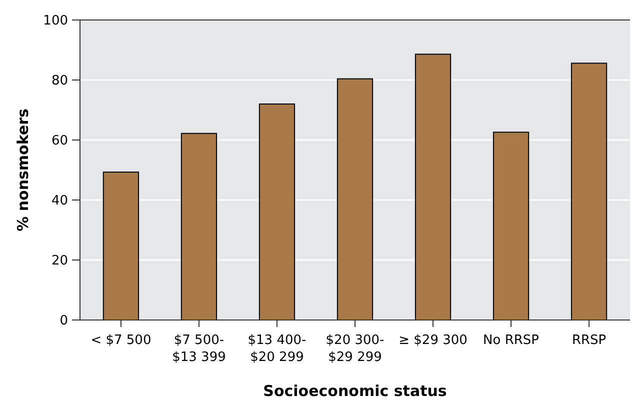  What do you see at coordinates (59, 81) in the screenshot?
I see `y-tick-label: 80` at bounding box center [59, 81].